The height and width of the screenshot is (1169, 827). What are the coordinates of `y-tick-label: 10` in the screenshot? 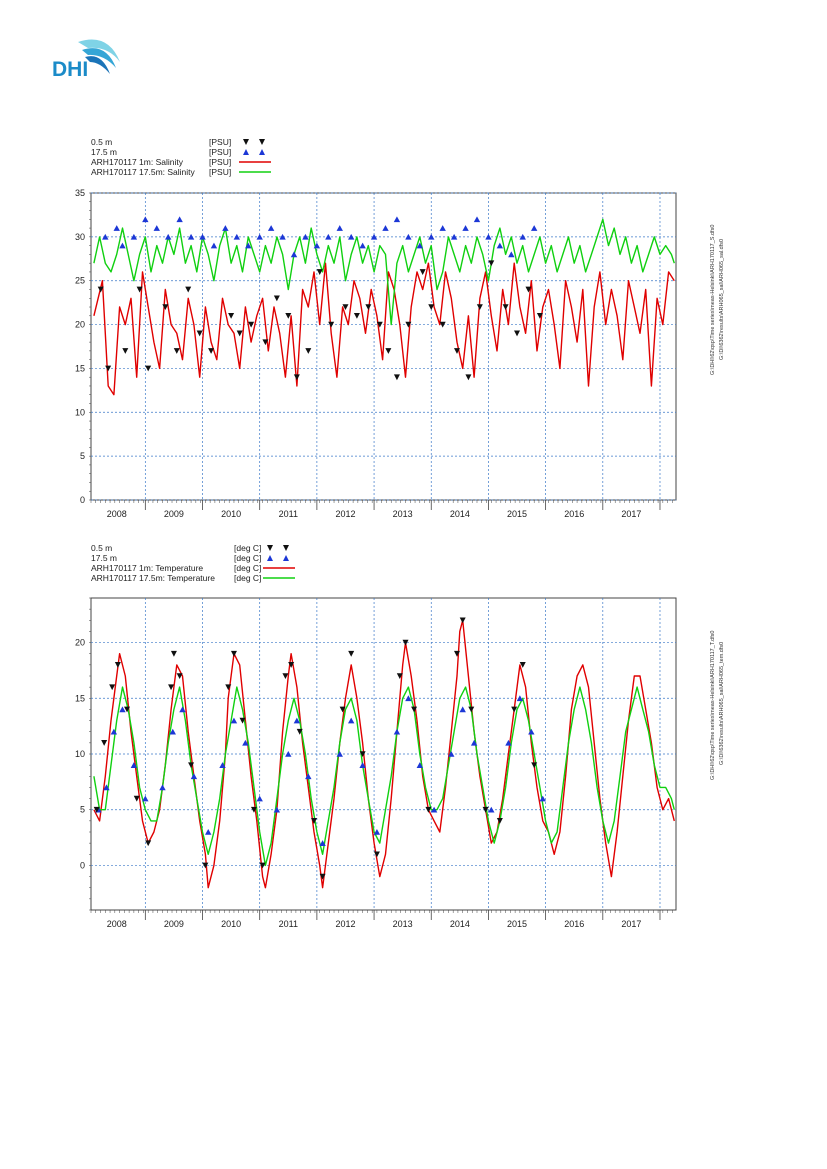 It's located at (80, 754).